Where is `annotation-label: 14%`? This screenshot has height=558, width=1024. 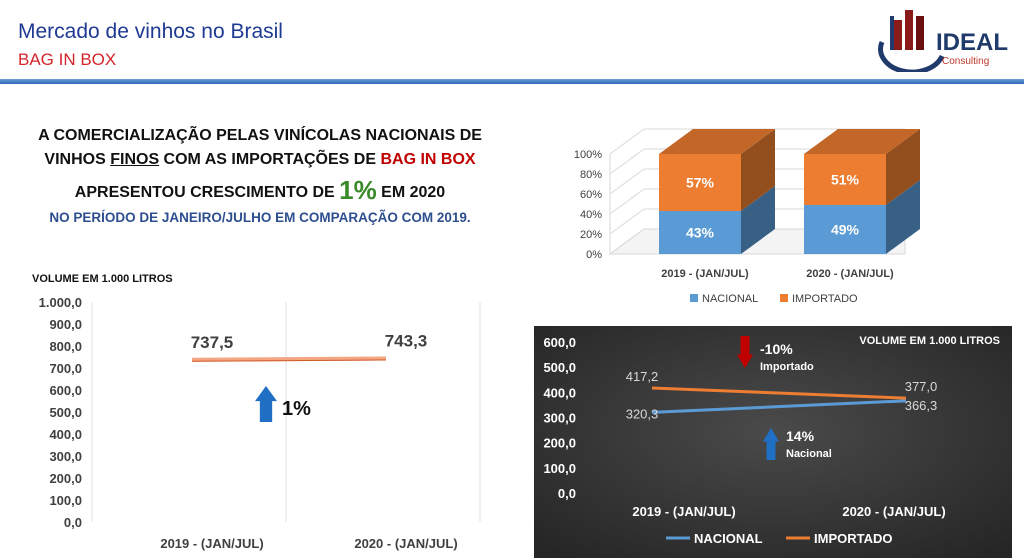 annotation-label: 14% is located at coordinates (800, 436).